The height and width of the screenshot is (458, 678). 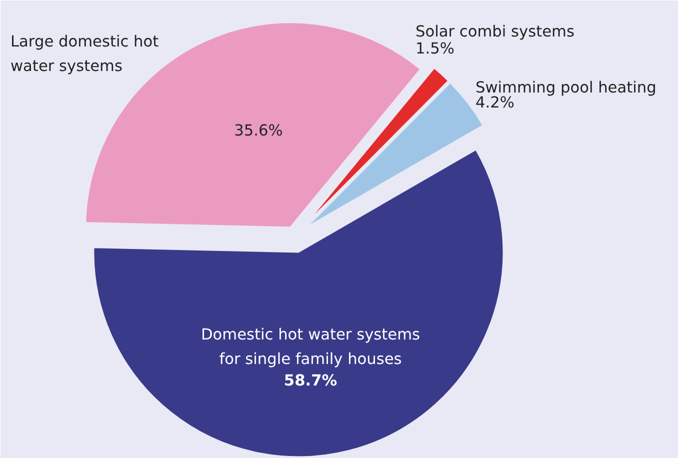 I want to click on data-label: 35.6%, so click(x=258, y=131).